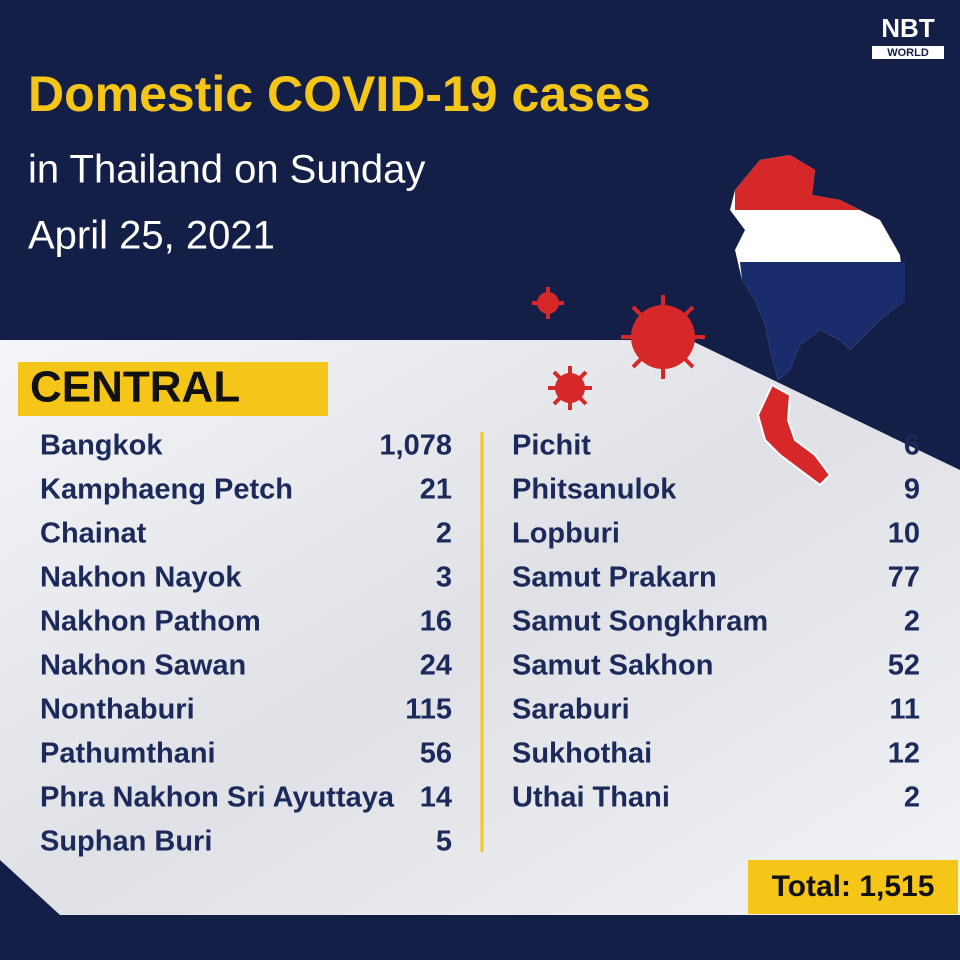 The width and height of the screenshot is (960, 965). I want to click on total: Total: 1,515, so click(853, 886).